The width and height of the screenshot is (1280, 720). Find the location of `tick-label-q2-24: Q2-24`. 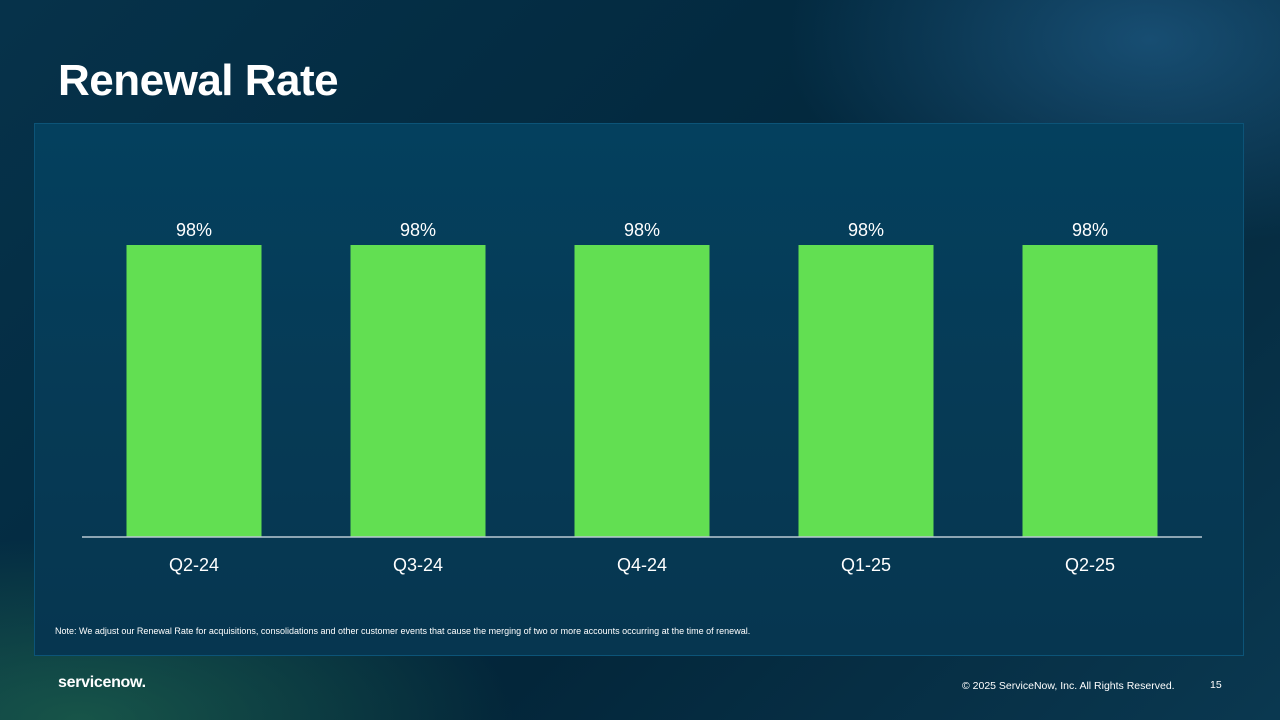

tick-label-q2-24: Q2-24 is located at coordinates (194, 565).